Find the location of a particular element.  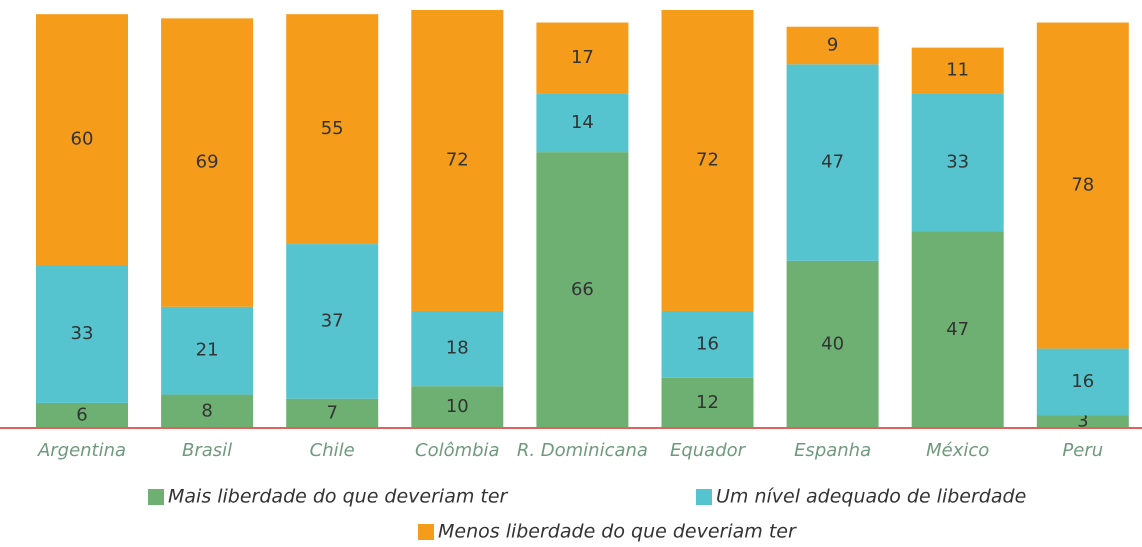

x-tick-label: Argentina is located at coordinates (81, 450).